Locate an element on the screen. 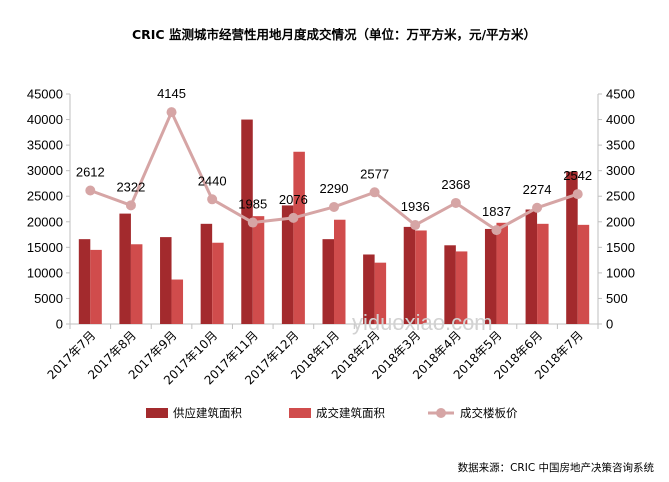  right-tick-label: 3000 is located at coordinates (620, 170).